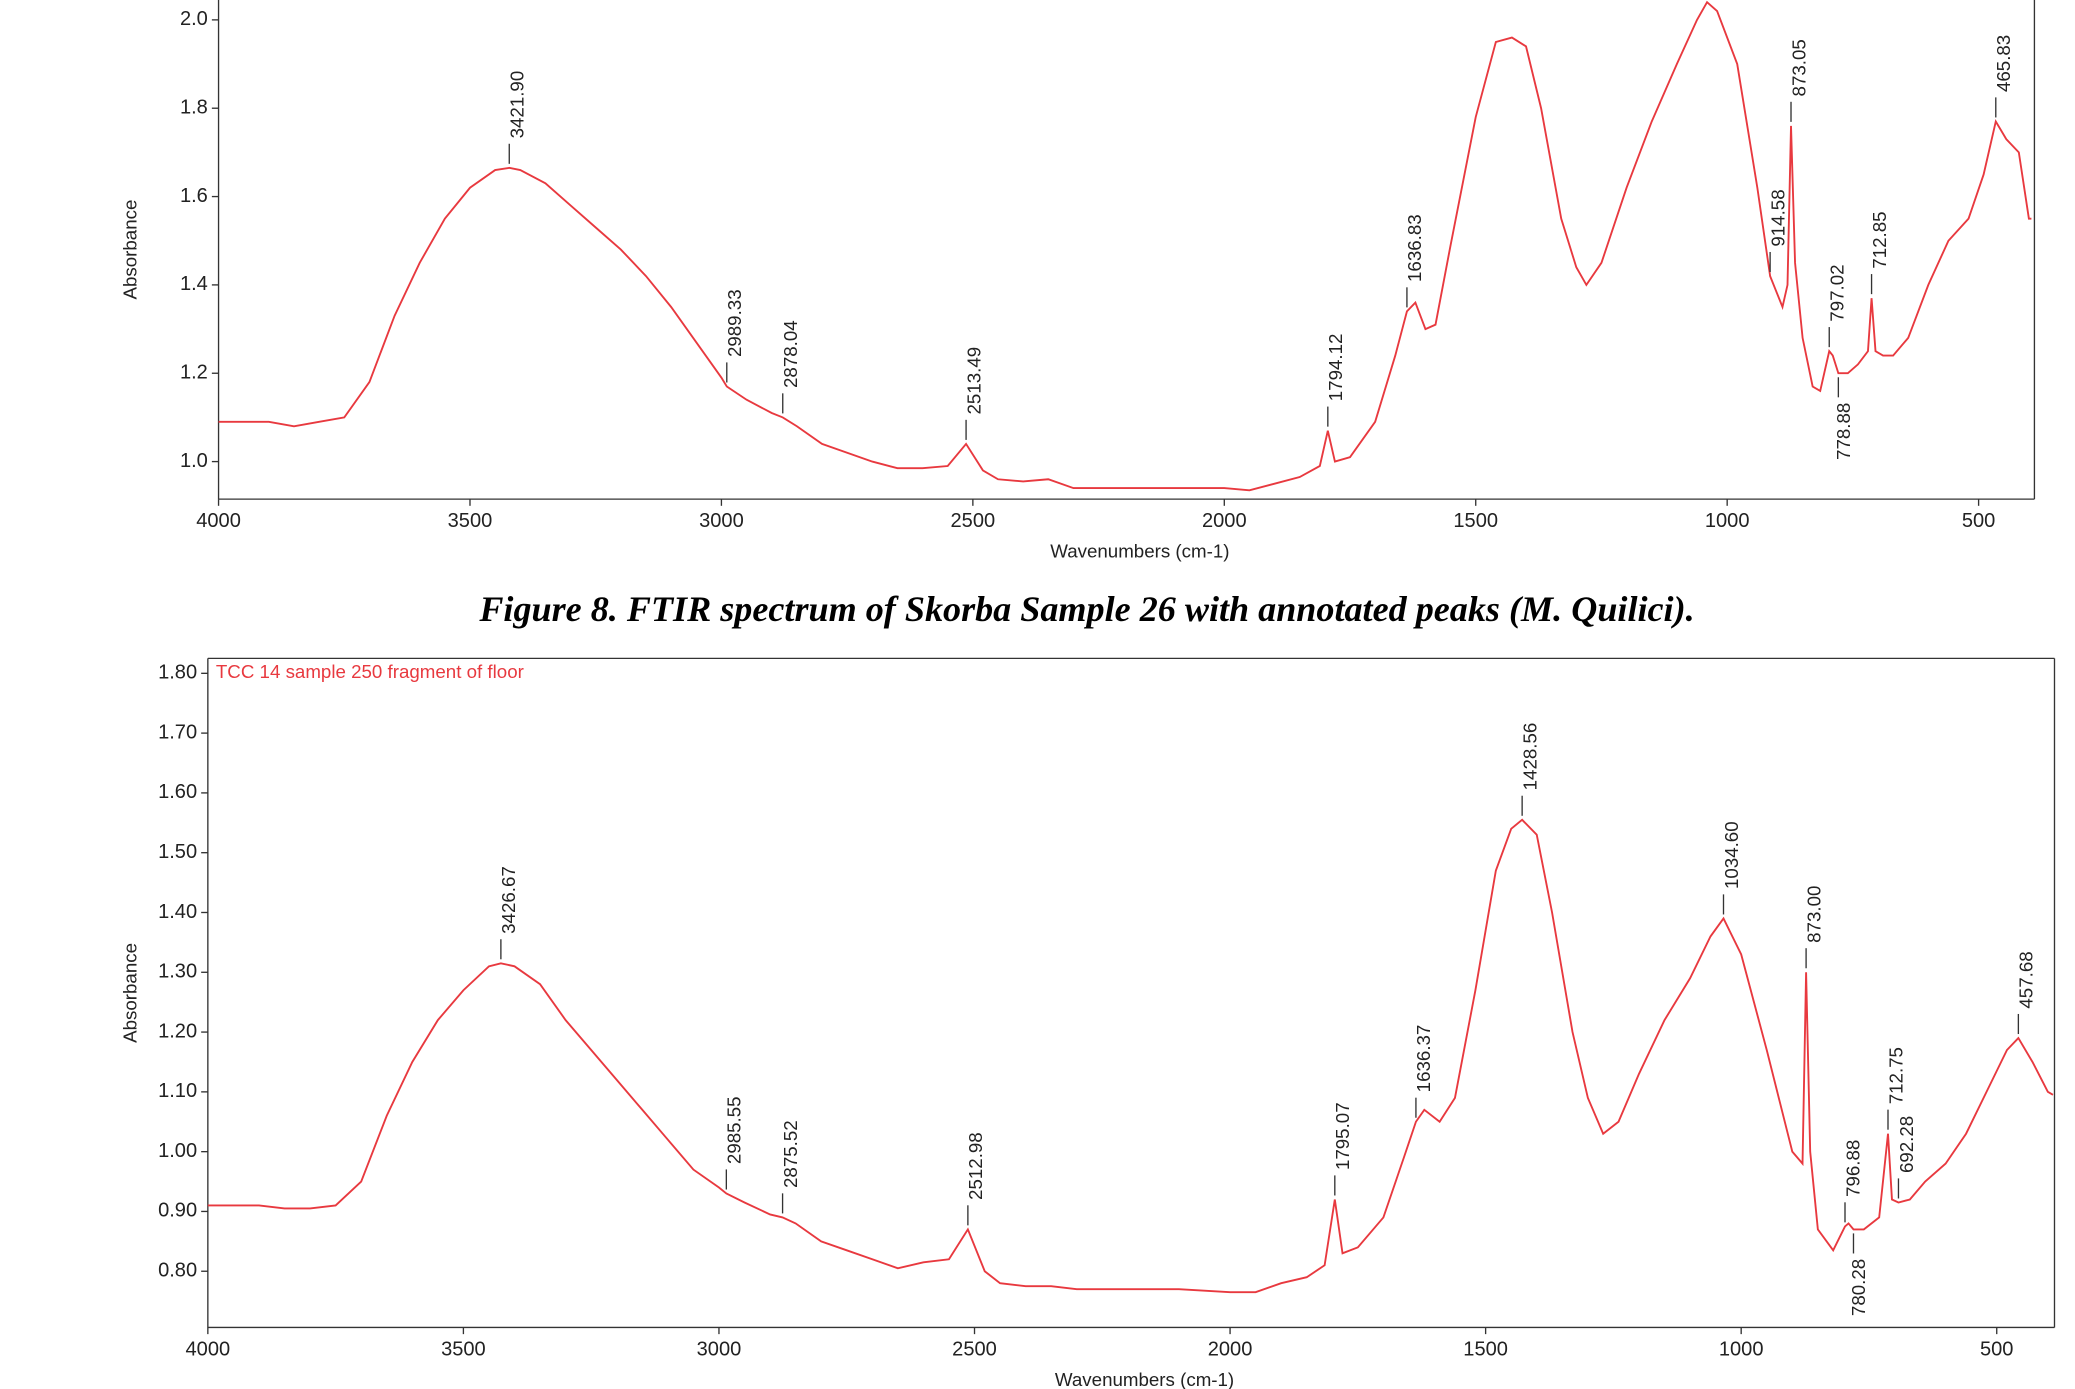  I want to click on peak-label: 2875.52, so click(790, 1154).